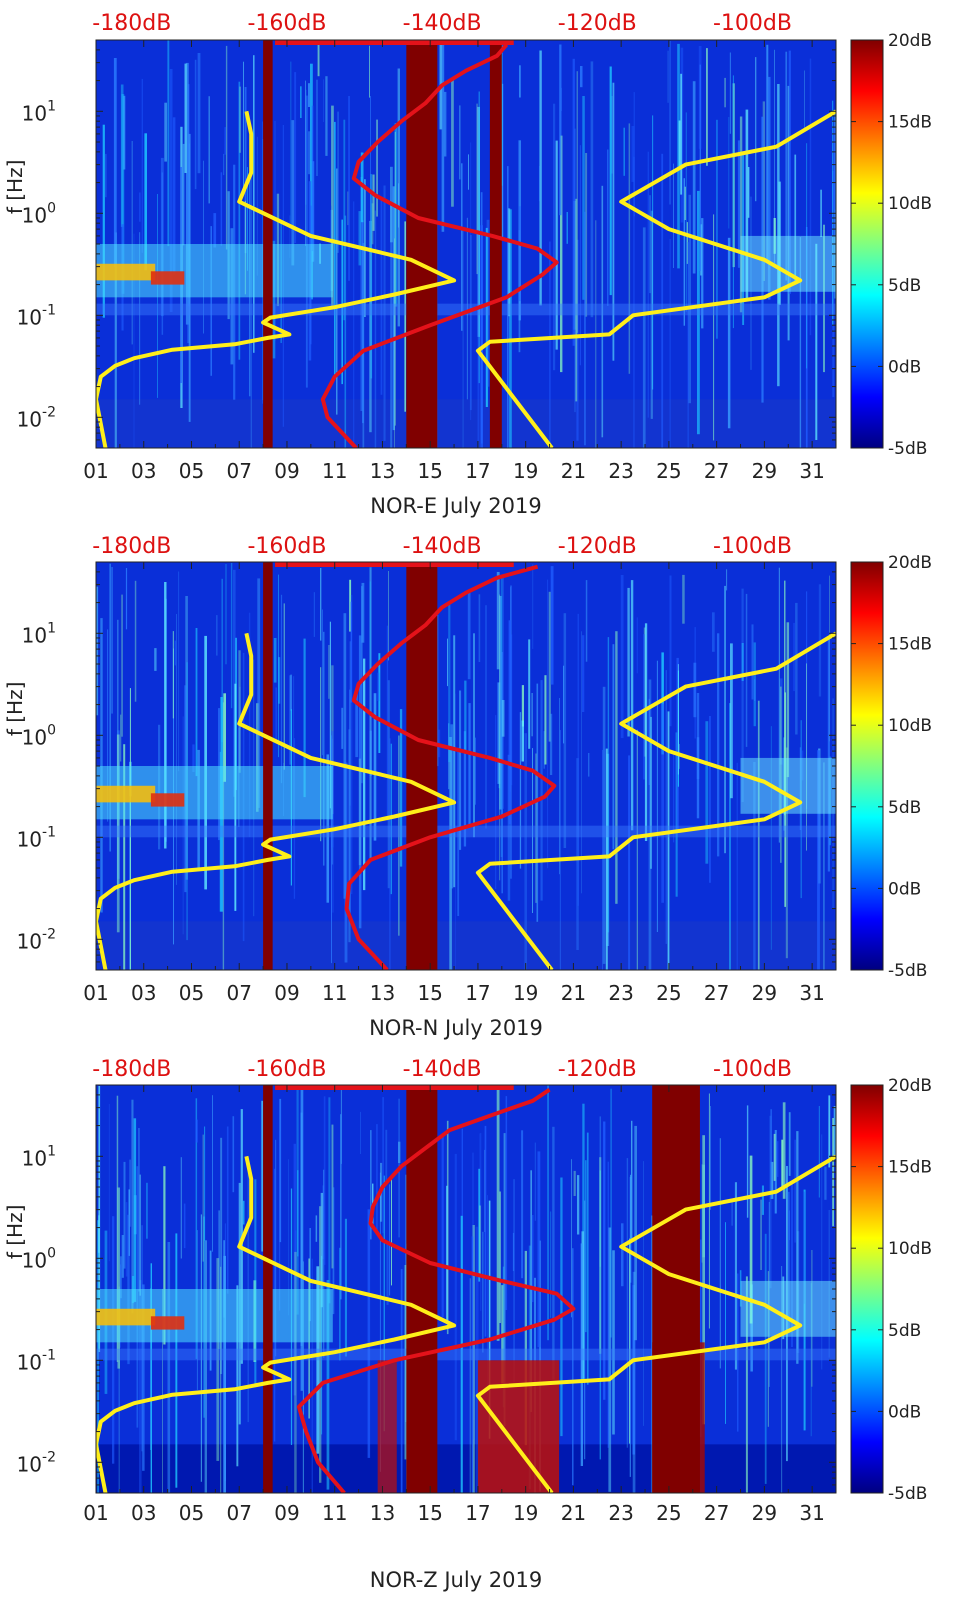 The height and width of the screenshot is (1599, 962). Describe the element at coordinates (39, 1258) in the screenshot. I see `y-tick-label: 10⁰` at that location.